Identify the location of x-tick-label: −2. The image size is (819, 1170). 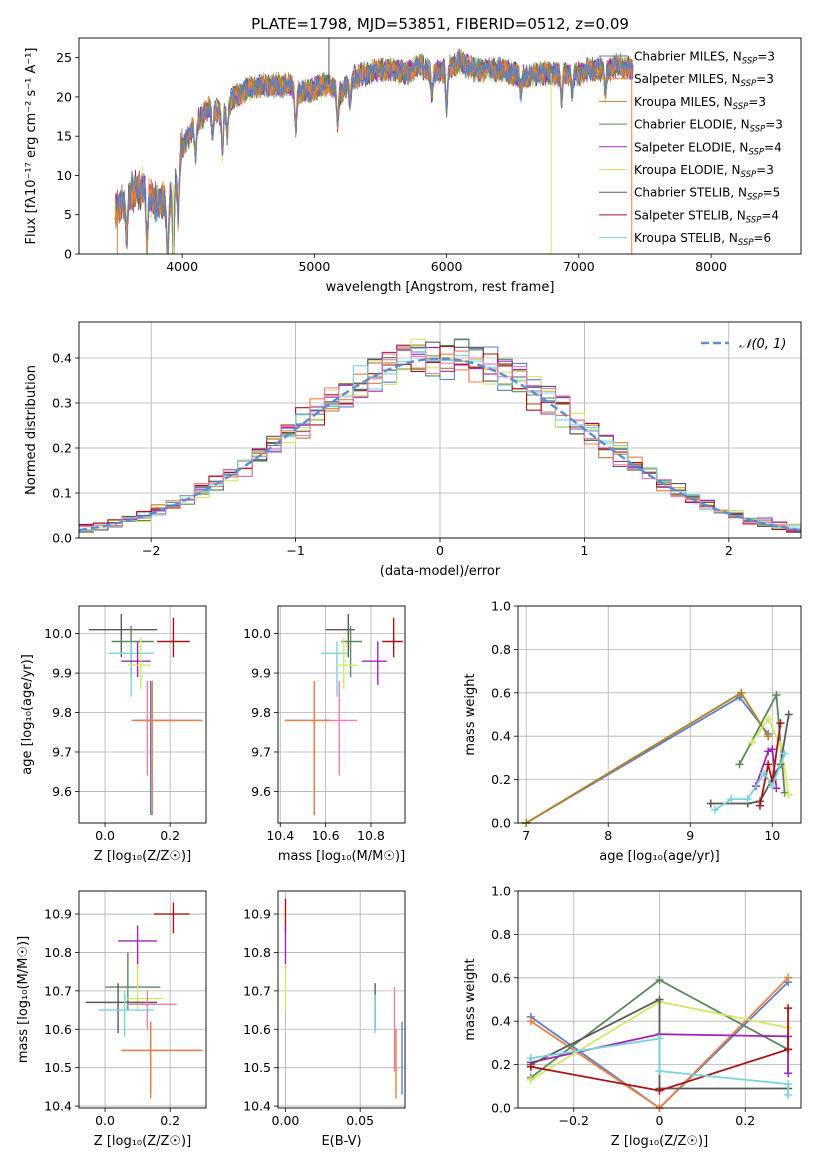
(151, 550).